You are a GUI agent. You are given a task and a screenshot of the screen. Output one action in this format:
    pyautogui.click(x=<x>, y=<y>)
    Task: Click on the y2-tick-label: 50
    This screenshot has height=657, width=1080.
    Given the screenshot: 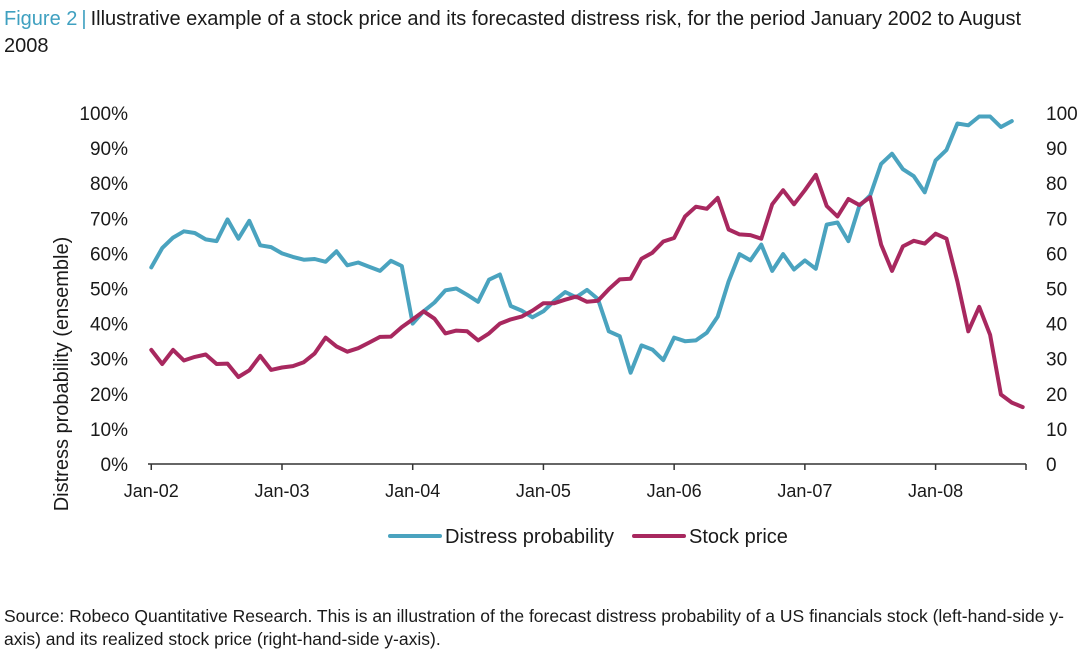 What is the action you would take?
    pyautogui.click(x=1056, y=290)
    